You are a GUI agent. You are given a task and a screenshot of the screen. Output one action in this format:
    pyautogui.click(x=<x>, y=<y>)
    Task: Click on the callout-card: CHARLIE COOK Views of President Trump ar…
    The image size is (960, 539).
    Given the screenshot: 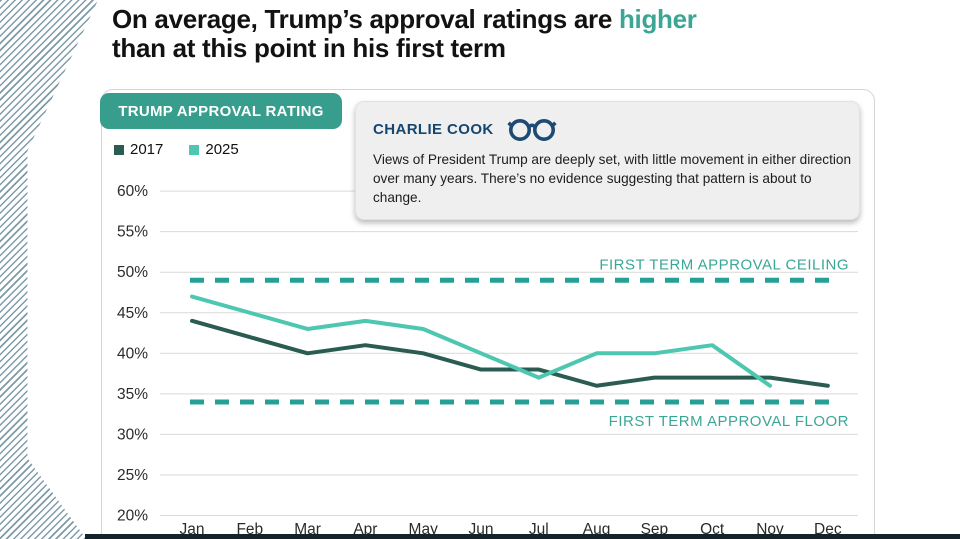 What is the action you would take?
    pyautogui.click(x=607, y=160)
    